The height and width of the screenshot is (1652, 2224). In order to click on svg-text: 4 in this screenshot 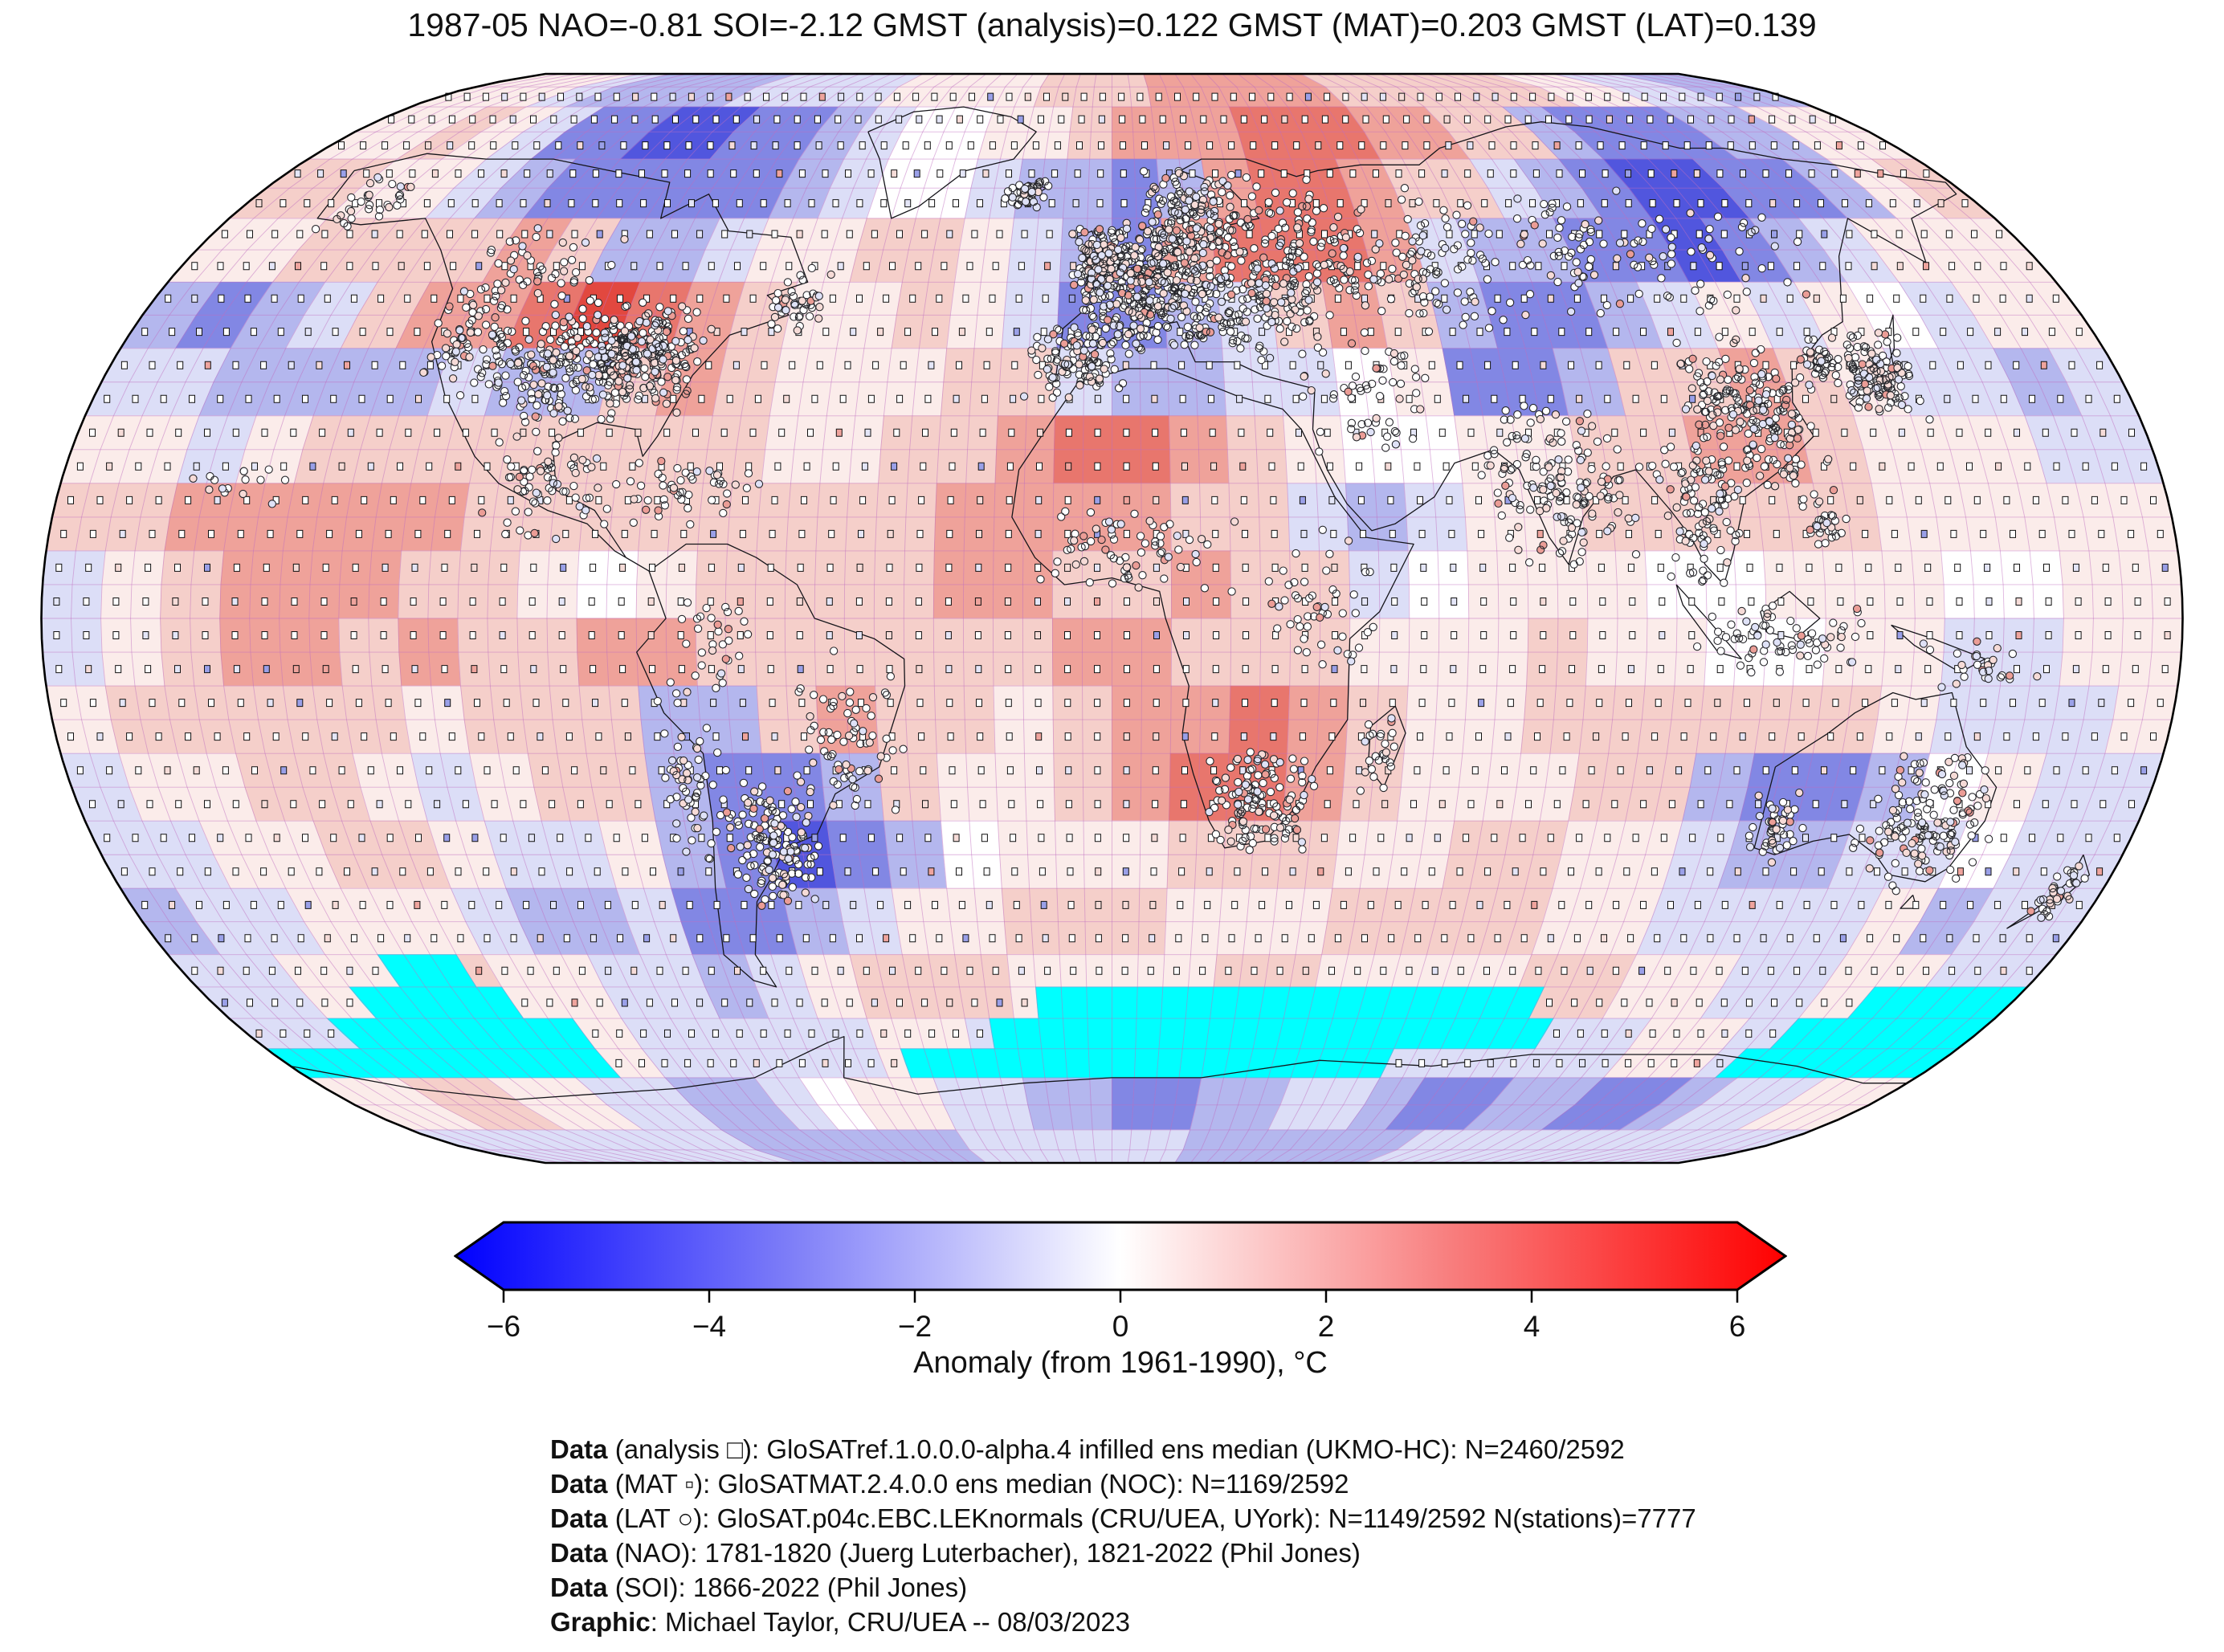, I will do `click(1532, 1326)`.